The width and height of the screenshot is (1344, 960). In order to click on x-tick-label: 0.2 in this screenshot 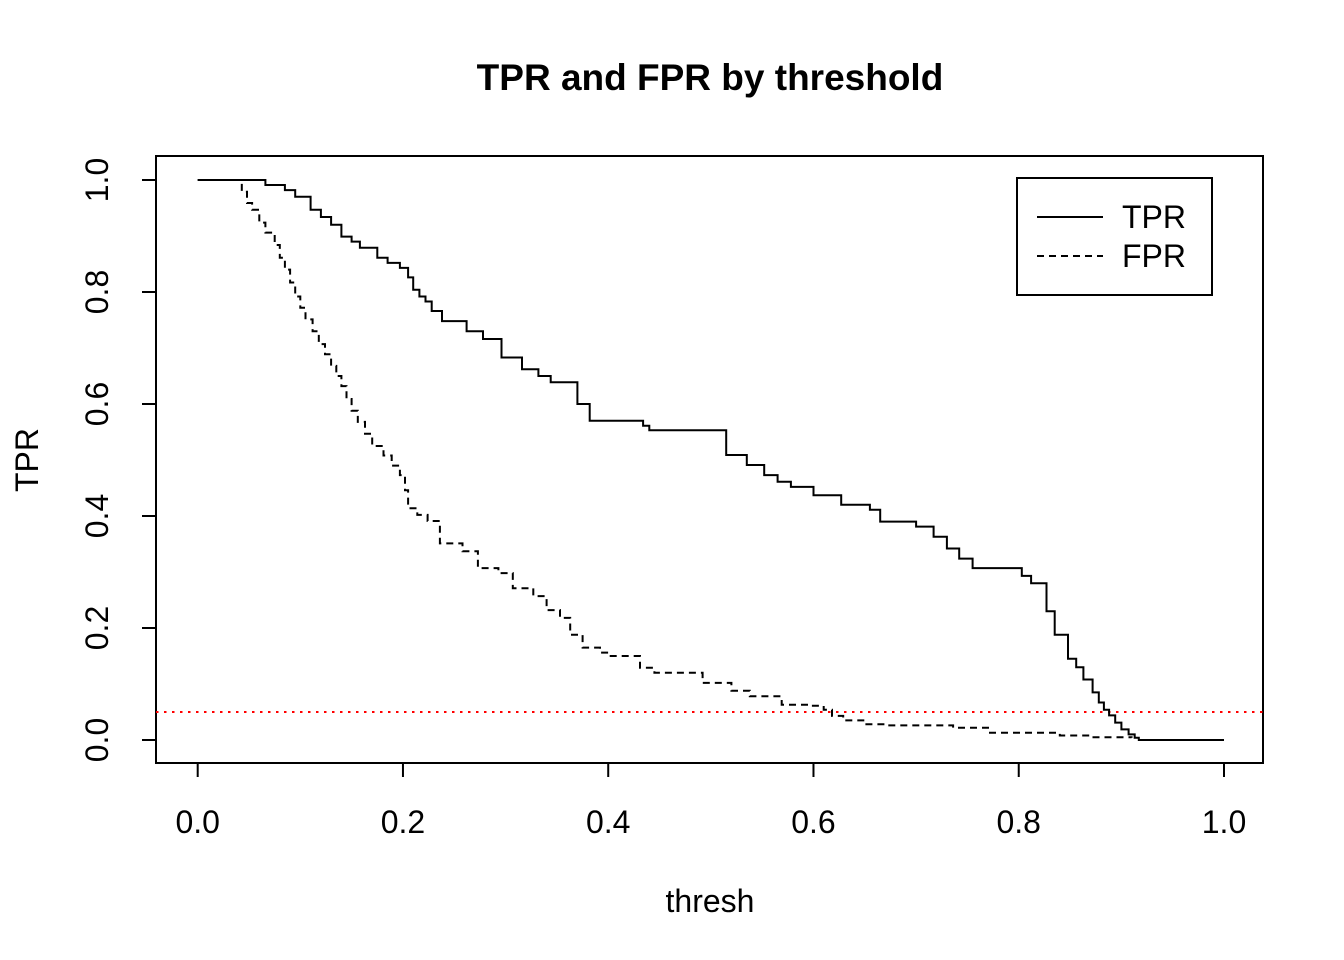, I will do `click(403, 822)`.